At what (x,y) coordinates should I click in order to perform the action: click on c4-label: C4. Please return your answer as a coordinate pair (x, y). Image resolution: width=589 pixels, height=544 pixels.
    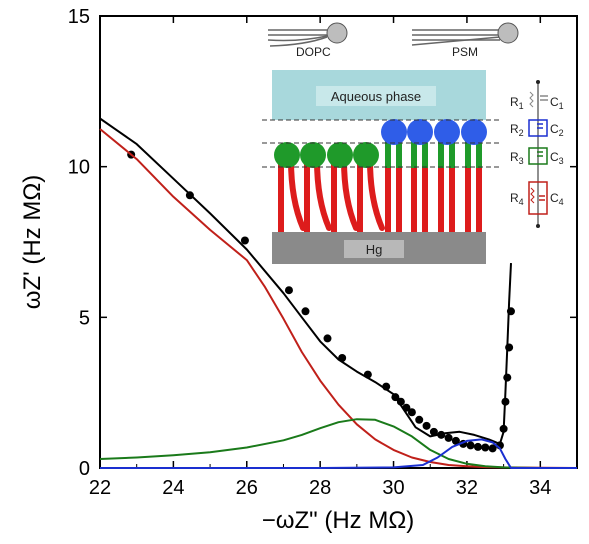
    Looking at the image, I should click on (557, 199).